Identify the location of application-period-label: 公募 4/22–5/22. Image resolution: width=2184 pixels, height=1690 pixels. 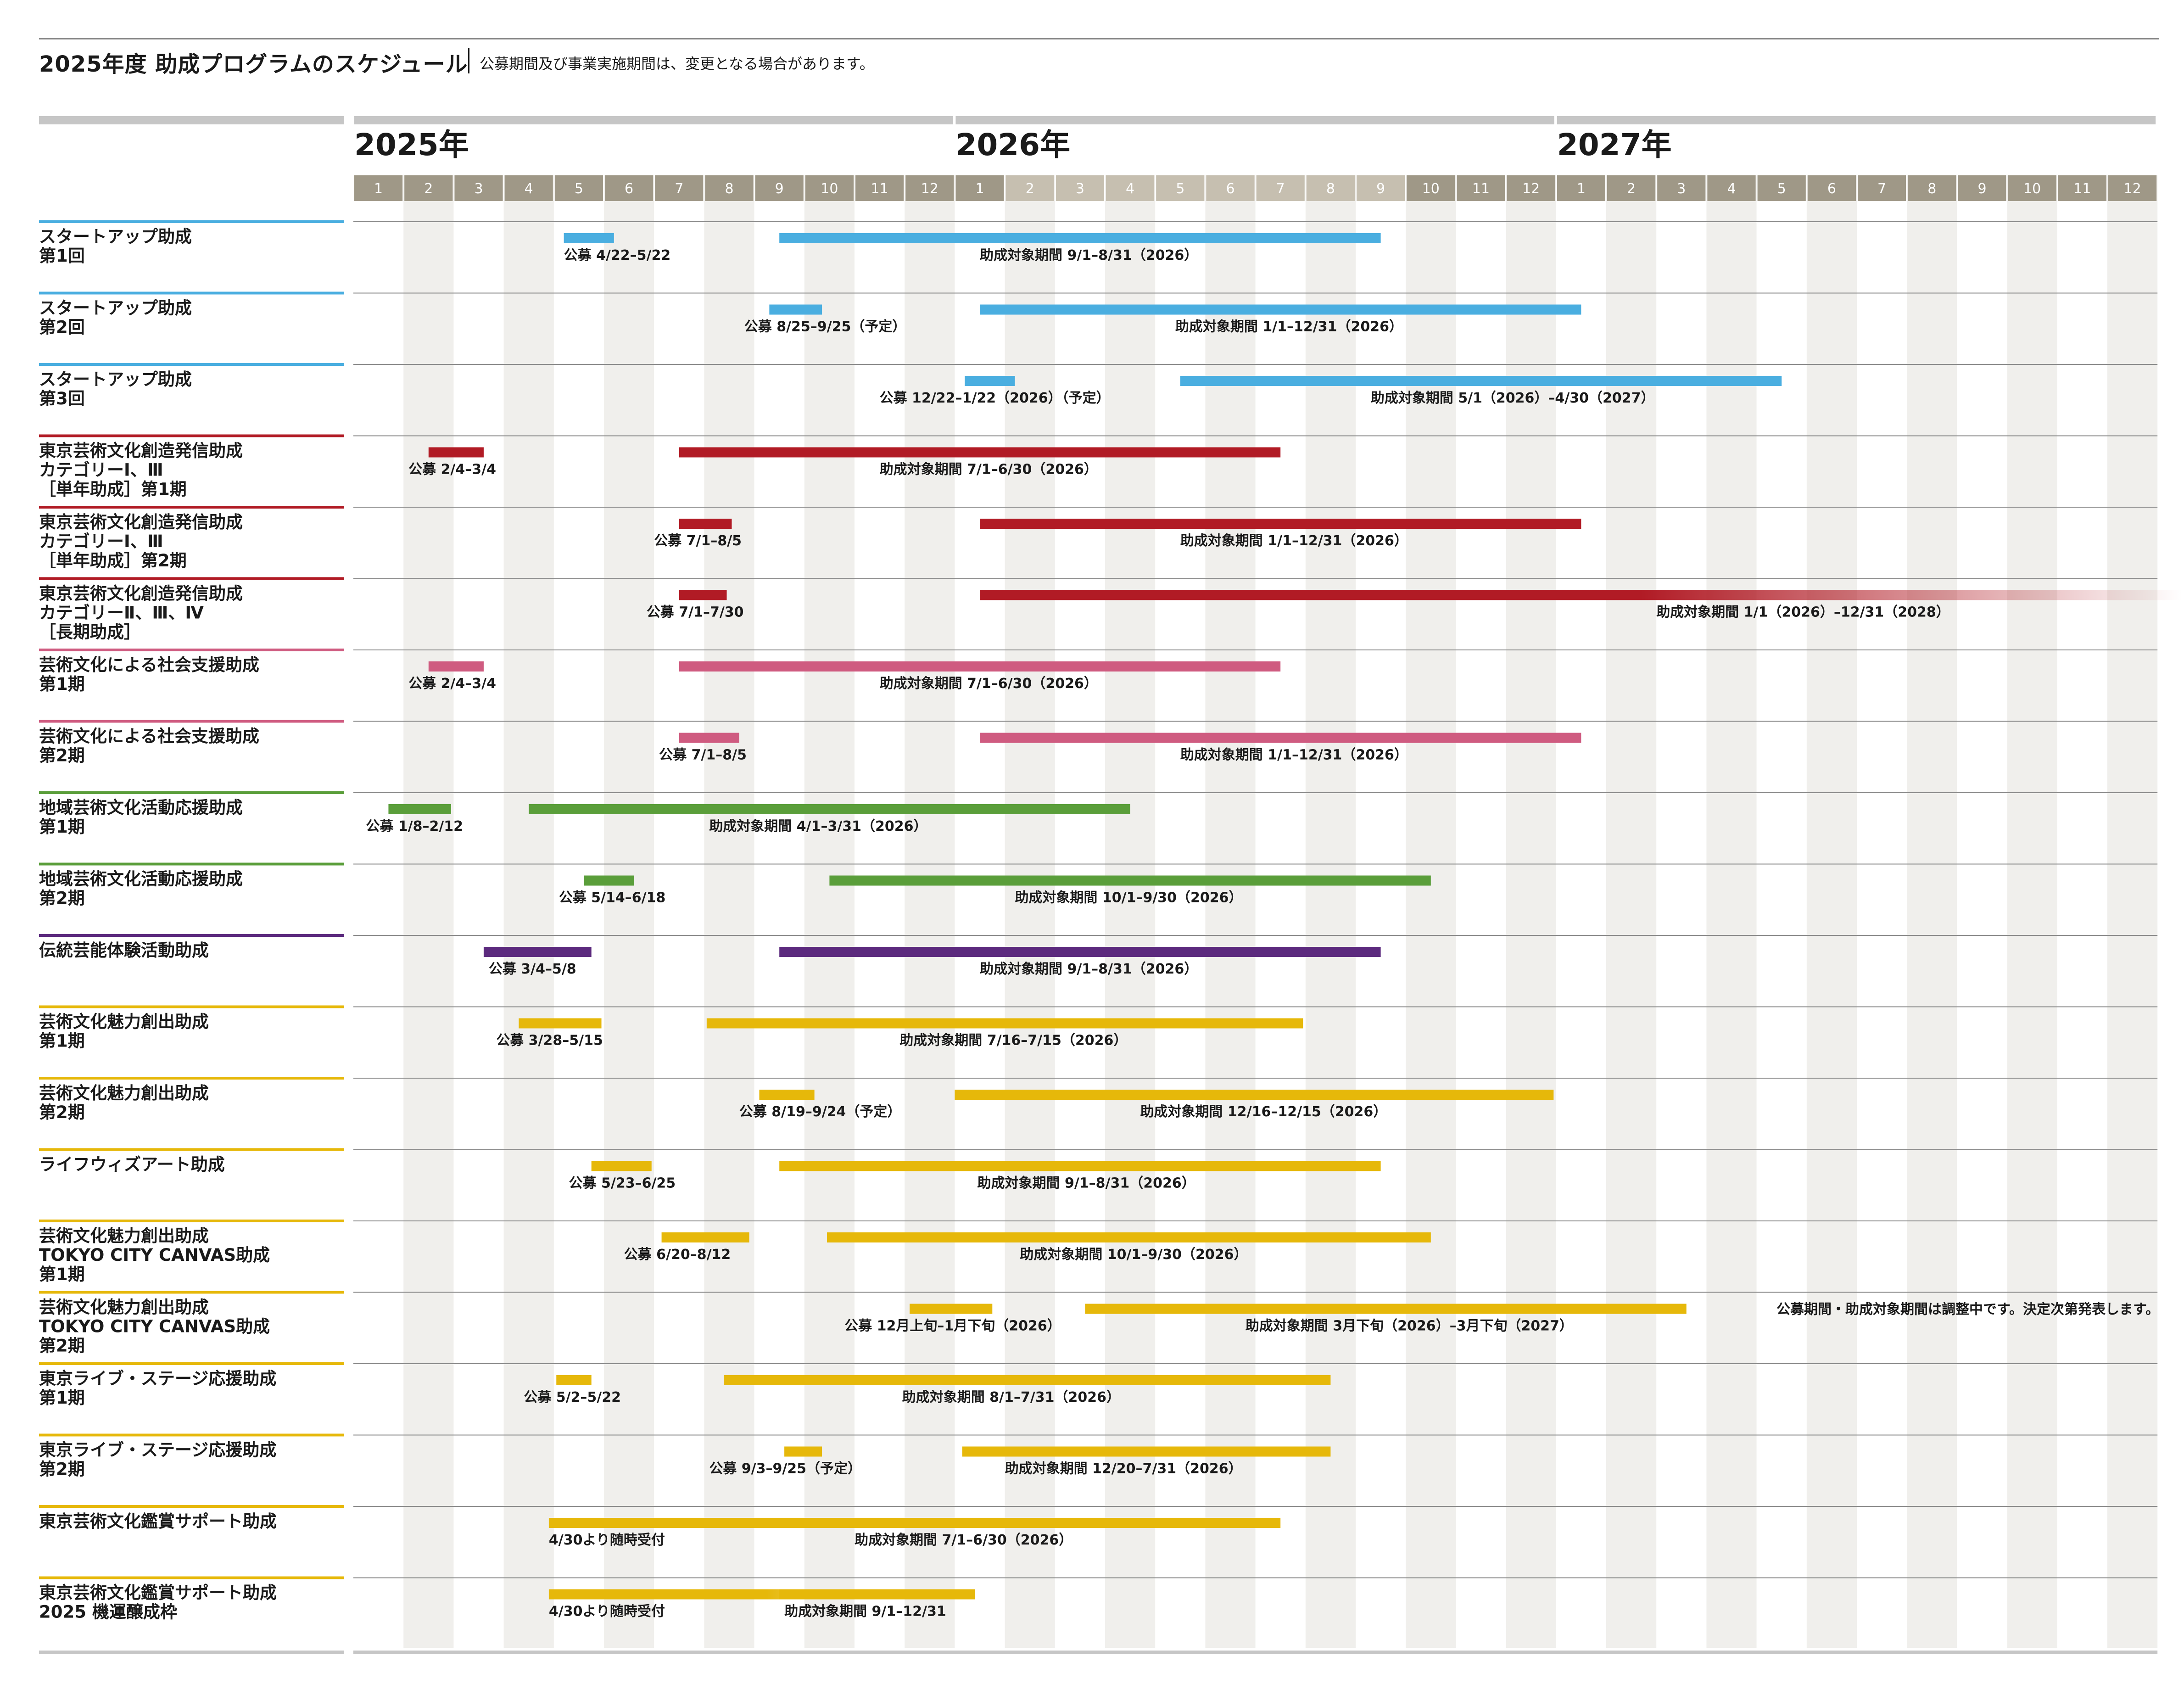
(617, 255).